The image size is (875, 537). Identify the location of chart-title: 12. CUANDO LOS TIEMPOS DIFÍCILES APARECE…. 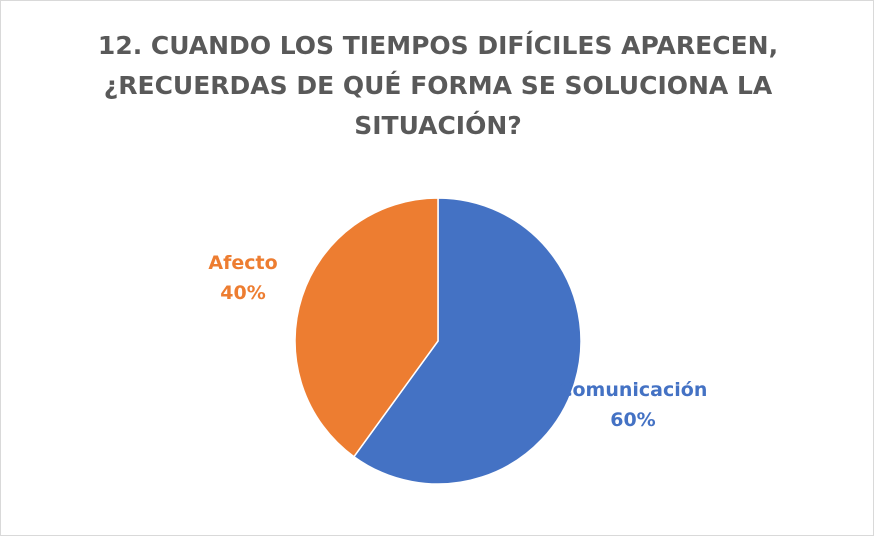
(438, 45).